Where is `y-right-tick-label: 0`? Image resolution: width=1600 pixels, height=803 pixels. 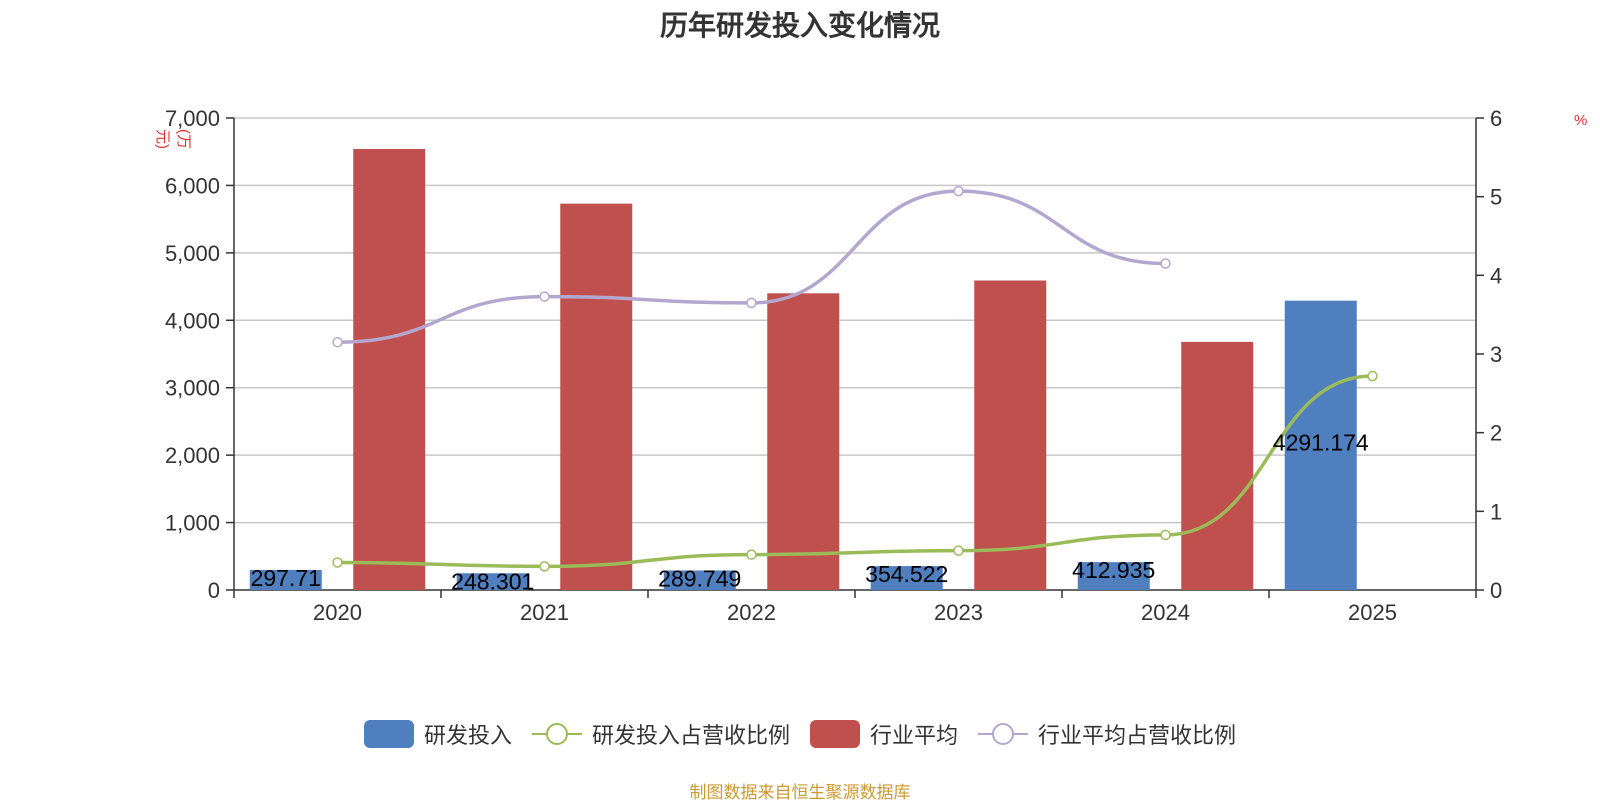 y-right-tick-label: 0 is located at coordinates (1496, 590).